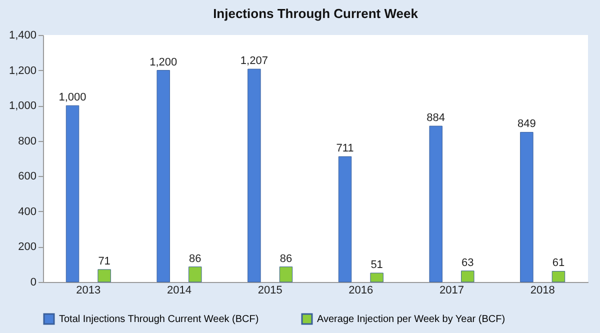 This screenshot has height=333, width=600. What do you see at coordinates (27, 247) in the screenshot?
I see `y-tick-label: 200` at bounding box center [27, 247].